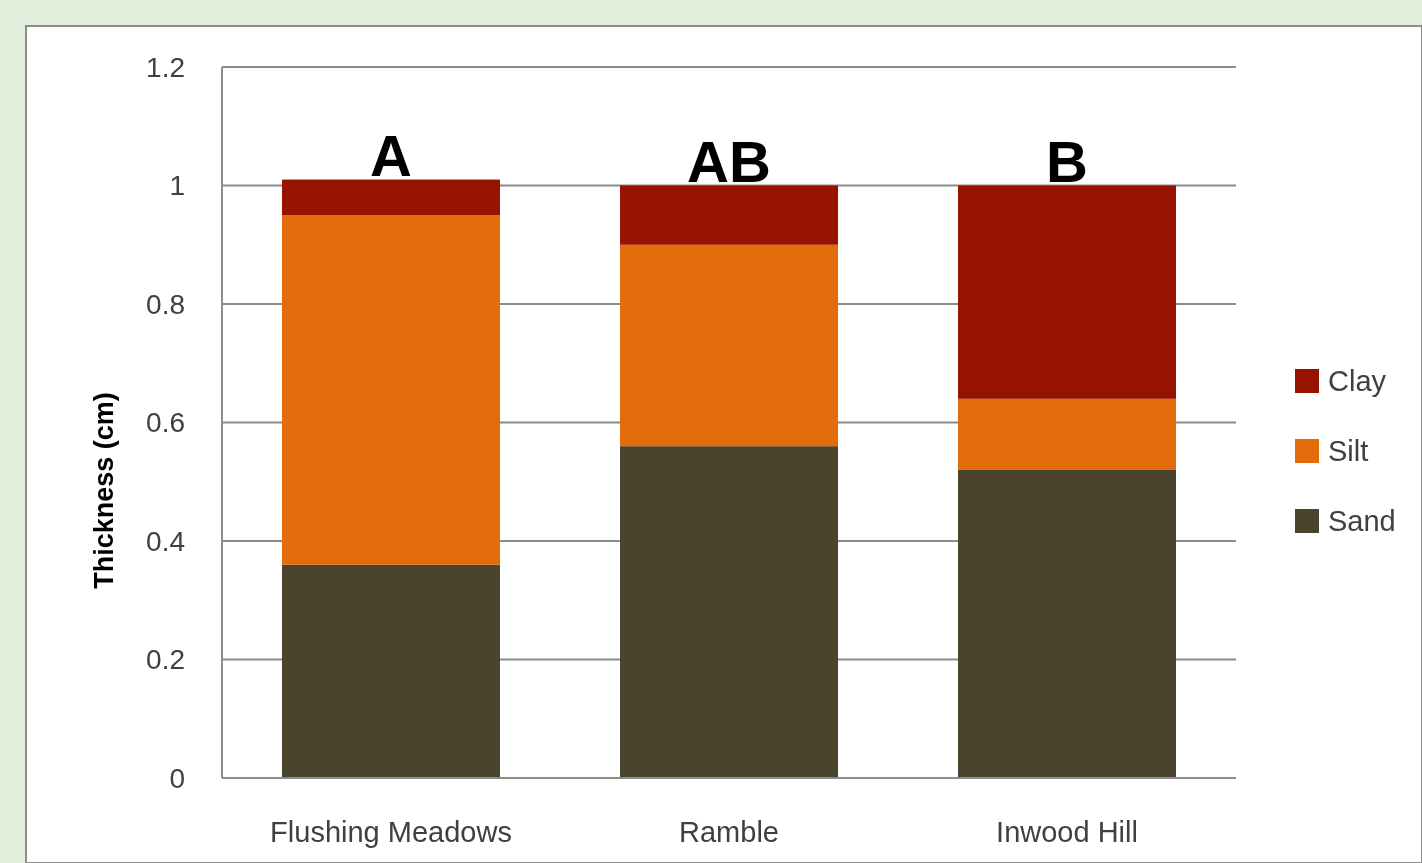 The height and width of the screenshot is (863, 1422). Describe the element at coordinates (1362, 521) in the screenshot. I see `legend-label: Sand` at that location.